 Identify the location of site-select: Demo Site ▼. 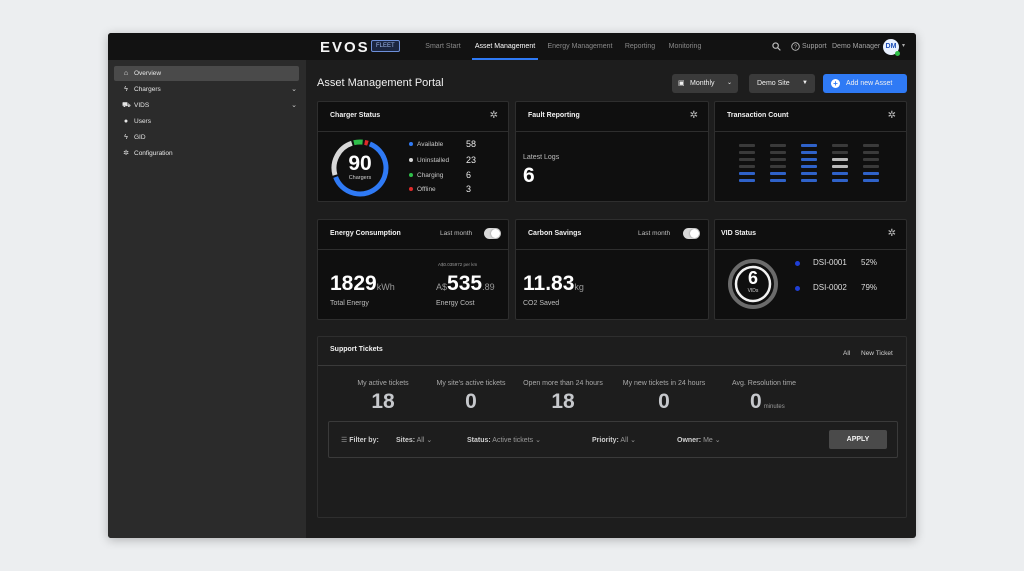
(782, 83).